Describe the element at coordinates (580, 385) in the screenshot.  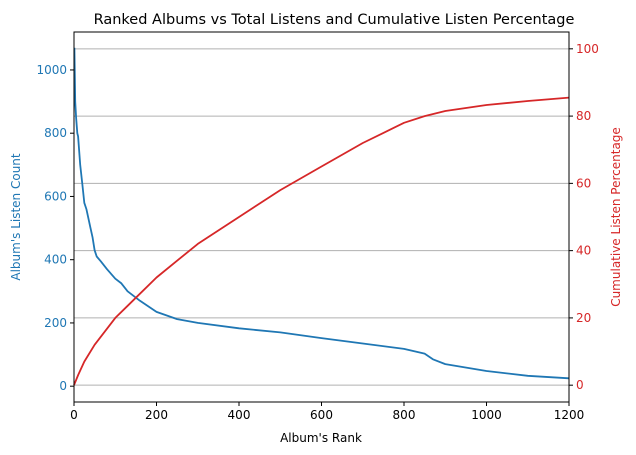
I see `y-right-tick-label: 0` at that location.